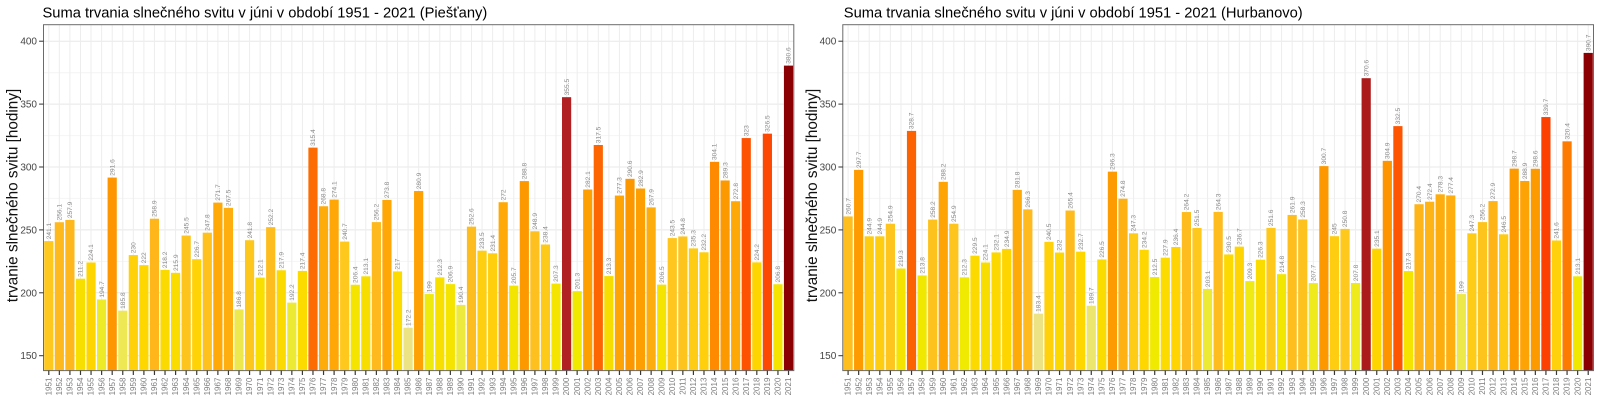 The height and width of the screenshot is (405, 1600). What do you see at coordinates (218, 192) in the screenshot?
I see `svg-text: 271.7` at bounding box center [218, 192].